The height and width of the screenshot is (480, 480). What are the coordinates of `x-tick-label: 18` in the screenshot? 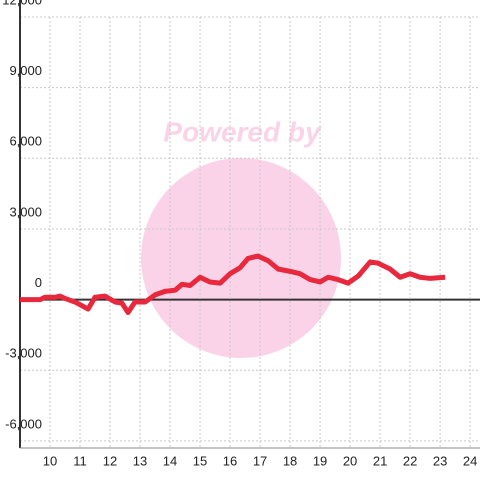 It's located at (290, 460).